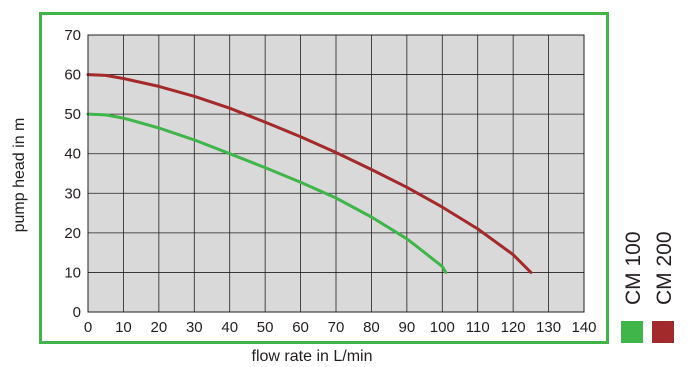  Describe the element at coordinates (312, 356) in the screenshot. I see `x-axis-label: flow rate in L/min` at that location.